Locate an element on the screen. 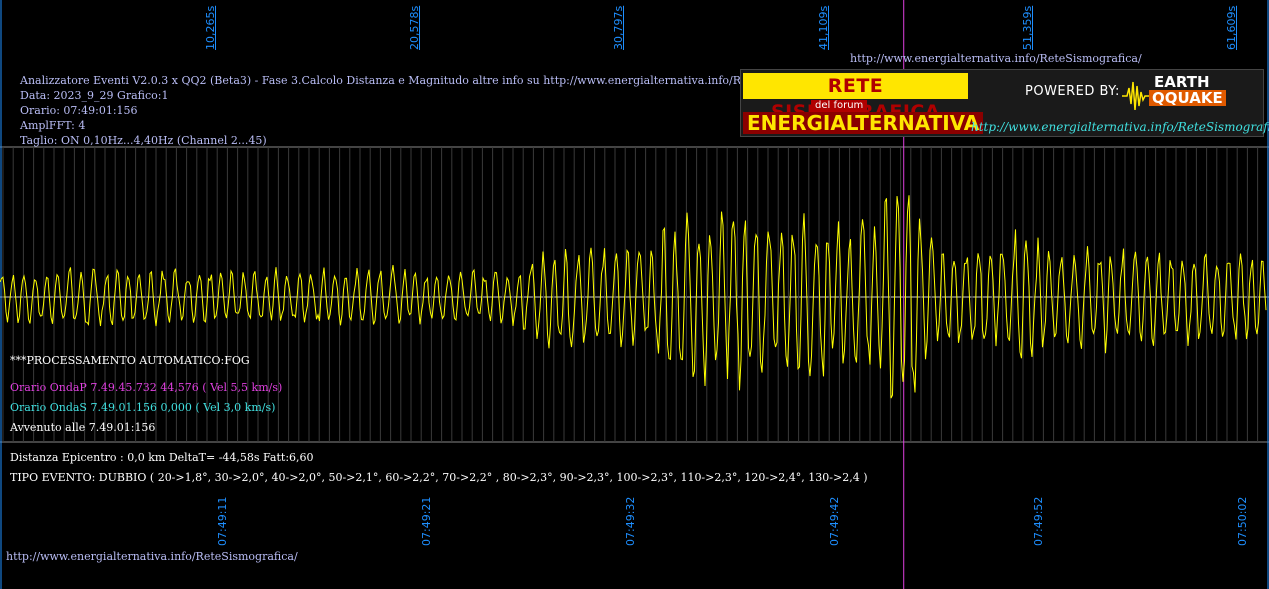 This screenshot has width=1269, height=589. top-tick-label: 41,109s is located at coordinates (823, 27).